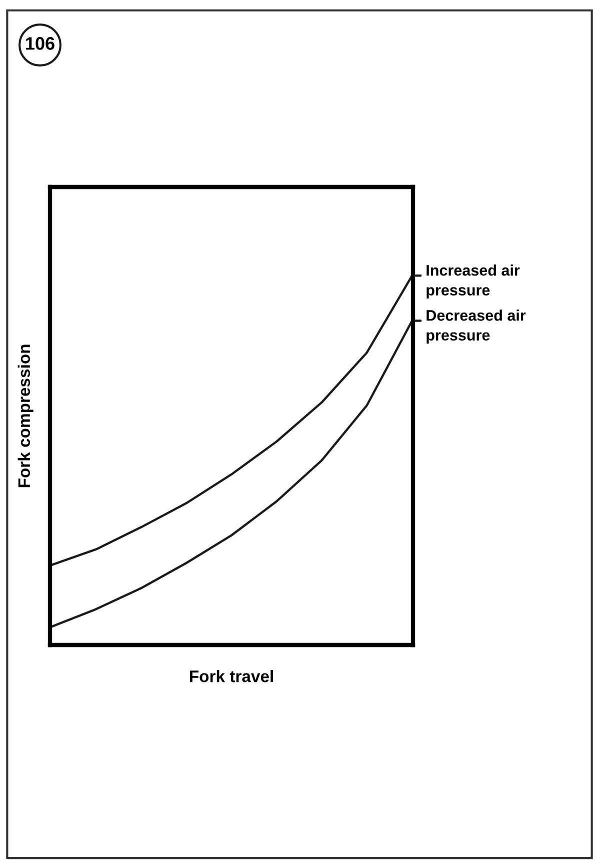 The image size is (599, 865). What do you see at coordinates (40, 43) in the screenshot?
I see `text: 106` at bounding box center [40, 43].